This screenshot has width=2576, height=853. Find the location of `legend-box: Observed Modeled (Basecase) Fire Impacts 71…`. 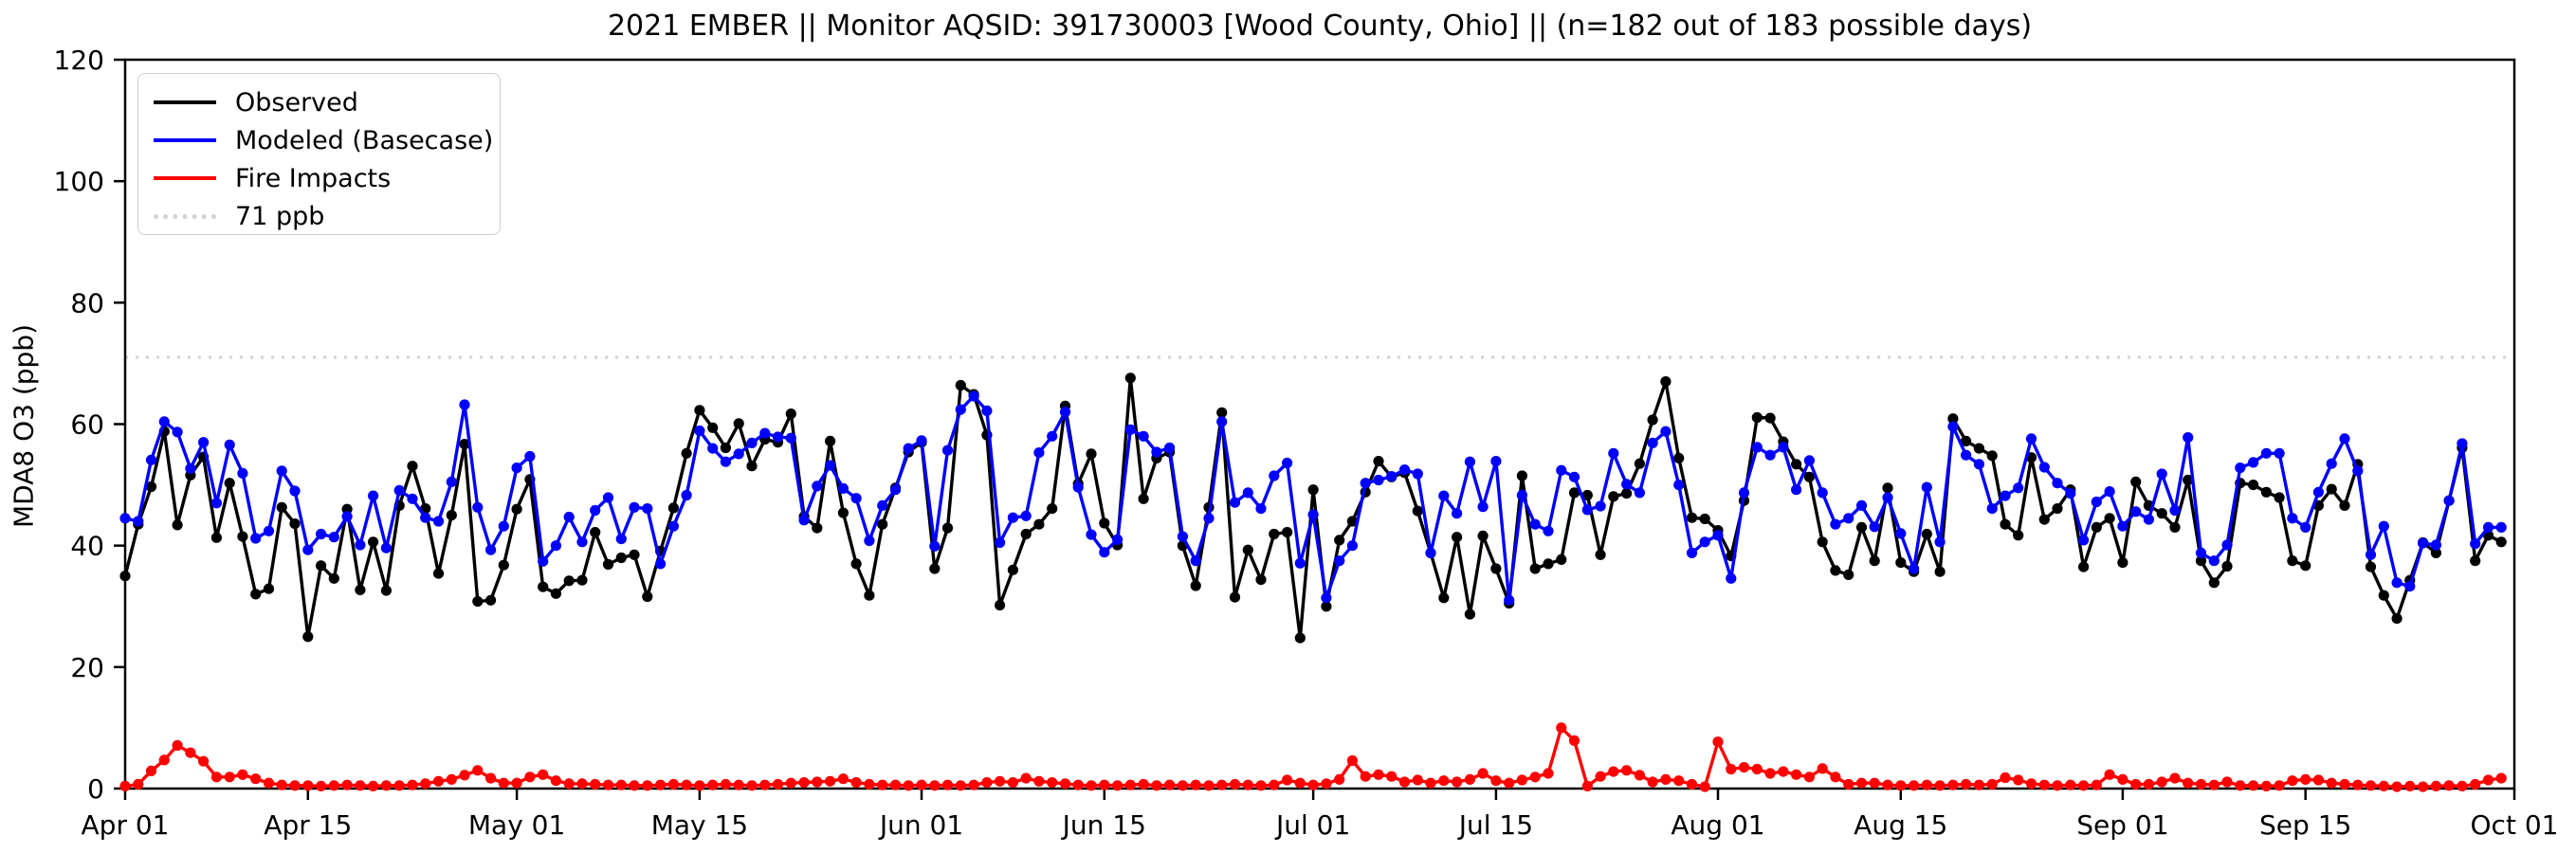

legend-box: Observed Modeled (Basecase) Fire Impacts 71… is located at coordinates (319, 154).